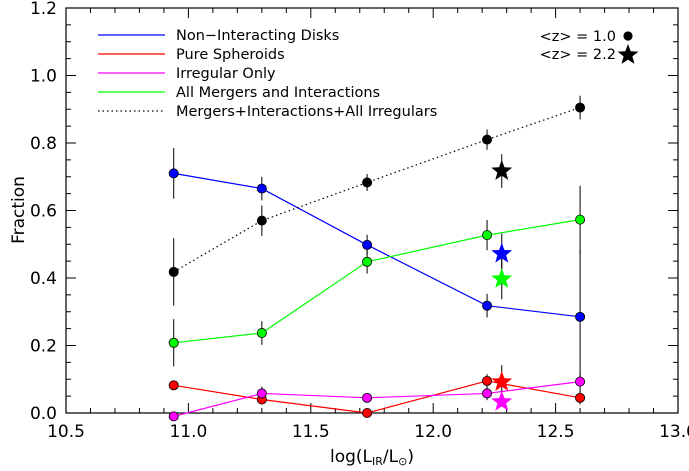  What do you see at coordinates (257, 36) in the screenshot?
I see `legend-label: Non−Interacting Disks` at bounding box center [257, 36].